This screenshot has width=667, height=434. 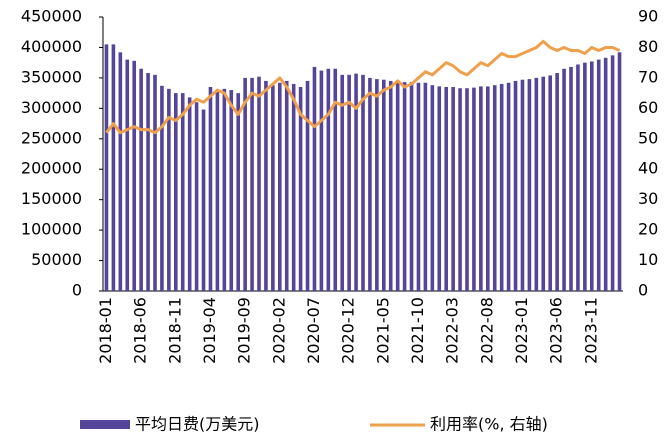 I want to click on y2-tick-label: 30, so click(x=648, y=198).